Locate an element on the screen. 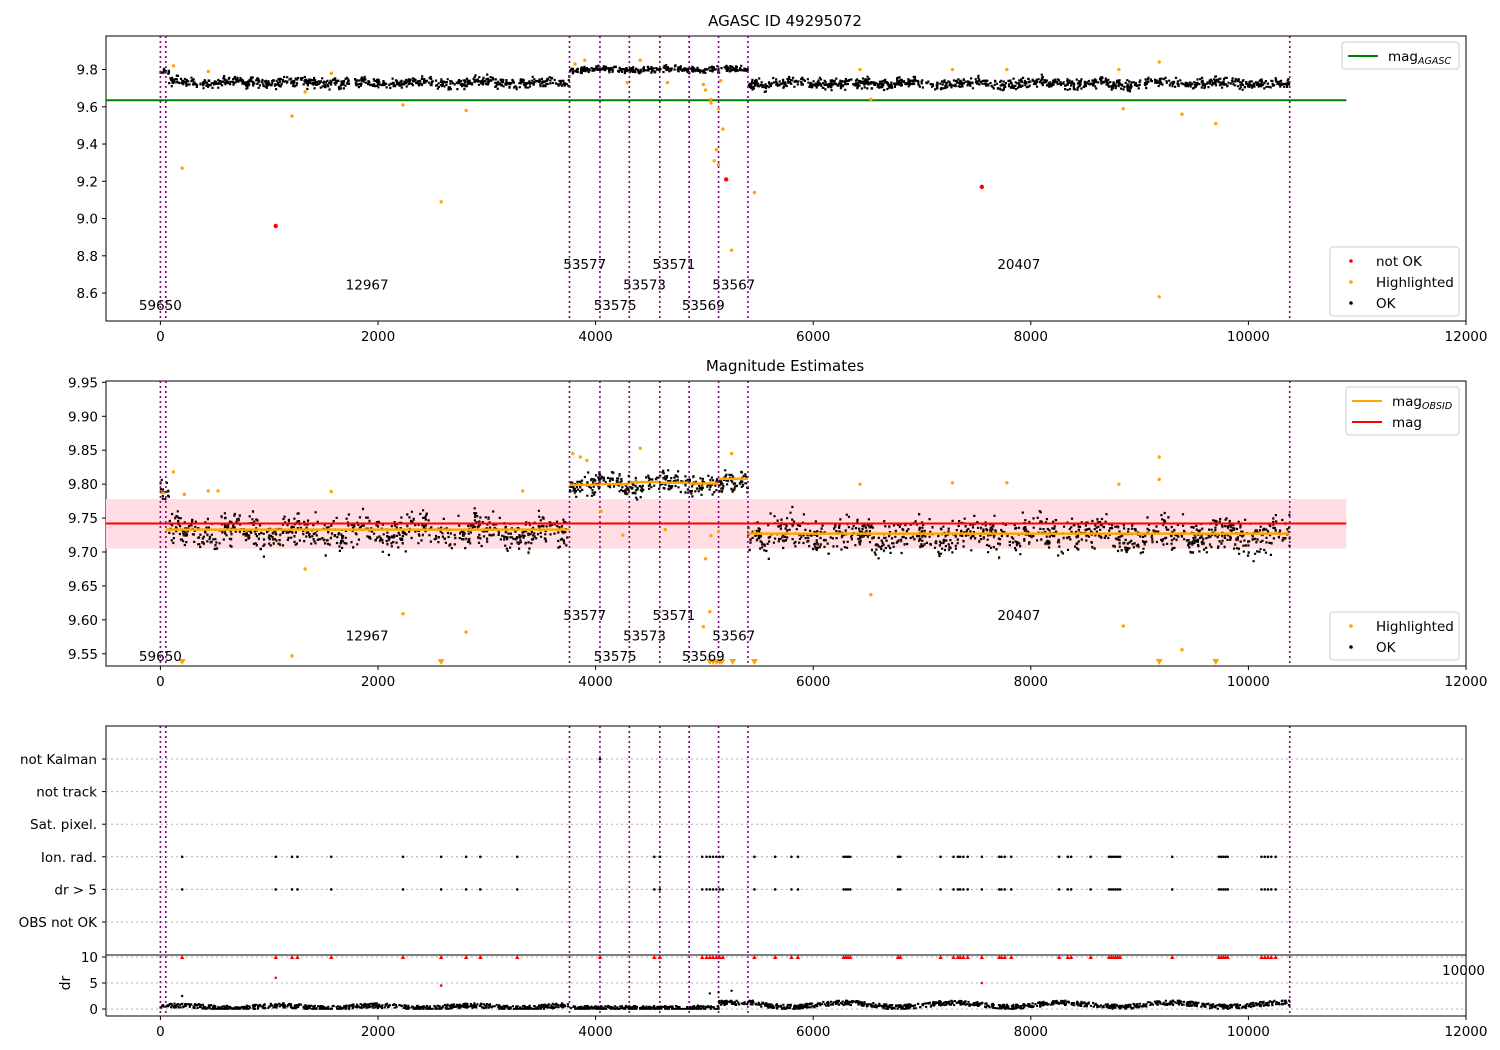 The width and height of the screenshot is (1500, 1050). flags-row-label: dr > 5 is located at coordinates (75, 890).